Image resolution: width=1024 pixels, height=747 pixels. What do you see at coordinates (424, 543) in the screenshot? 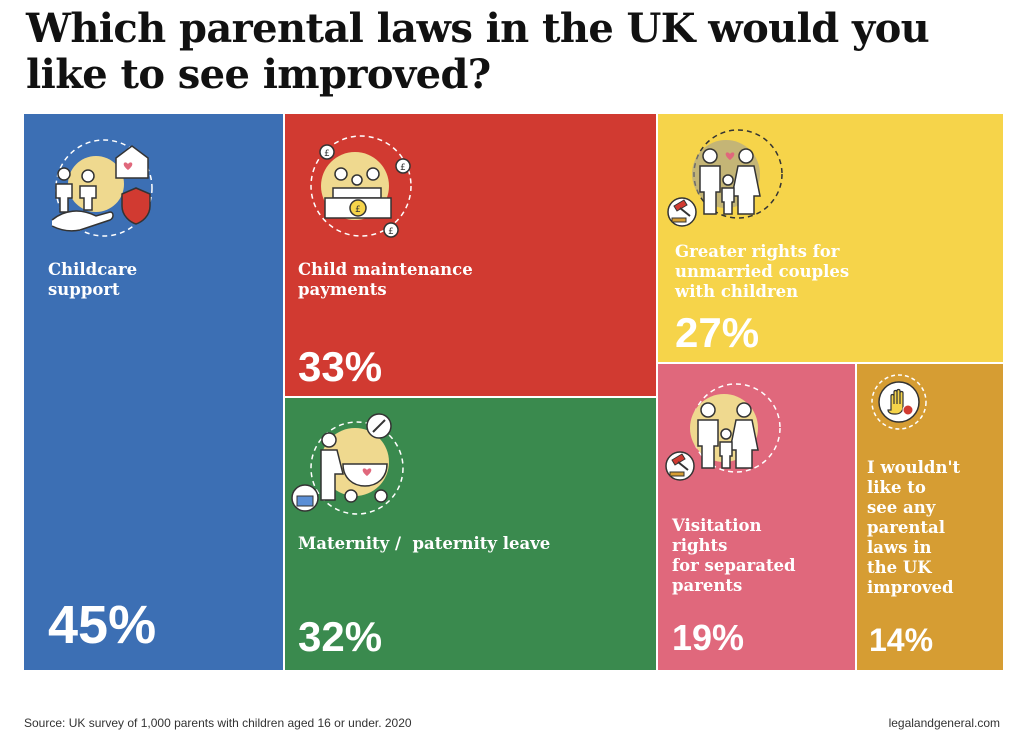
I see `tile-label: Maternity / paternity leave` at bounding box center [424, 543].